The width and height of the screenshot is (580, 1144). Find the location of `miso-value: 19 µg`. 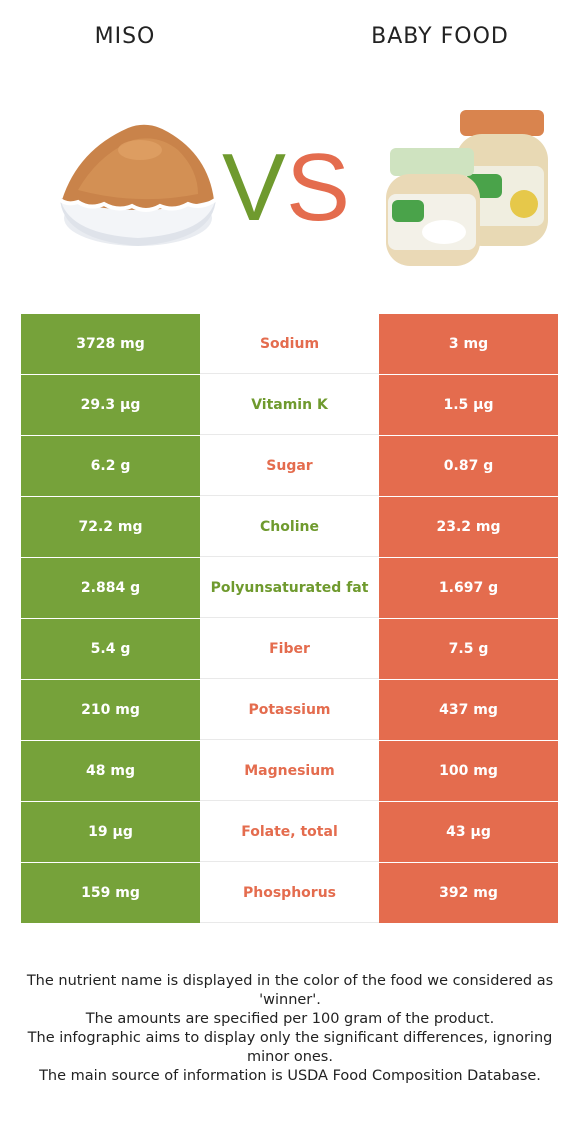

miso-value: 19 µg is located at coordinates (110, 832).